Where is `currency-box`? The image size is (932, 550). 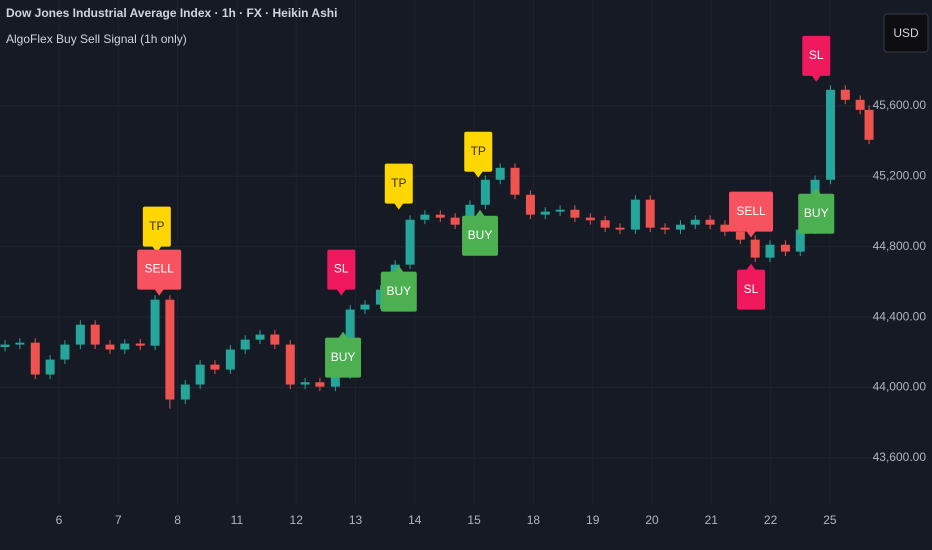
currency-box is located at coordinates (906, 33).